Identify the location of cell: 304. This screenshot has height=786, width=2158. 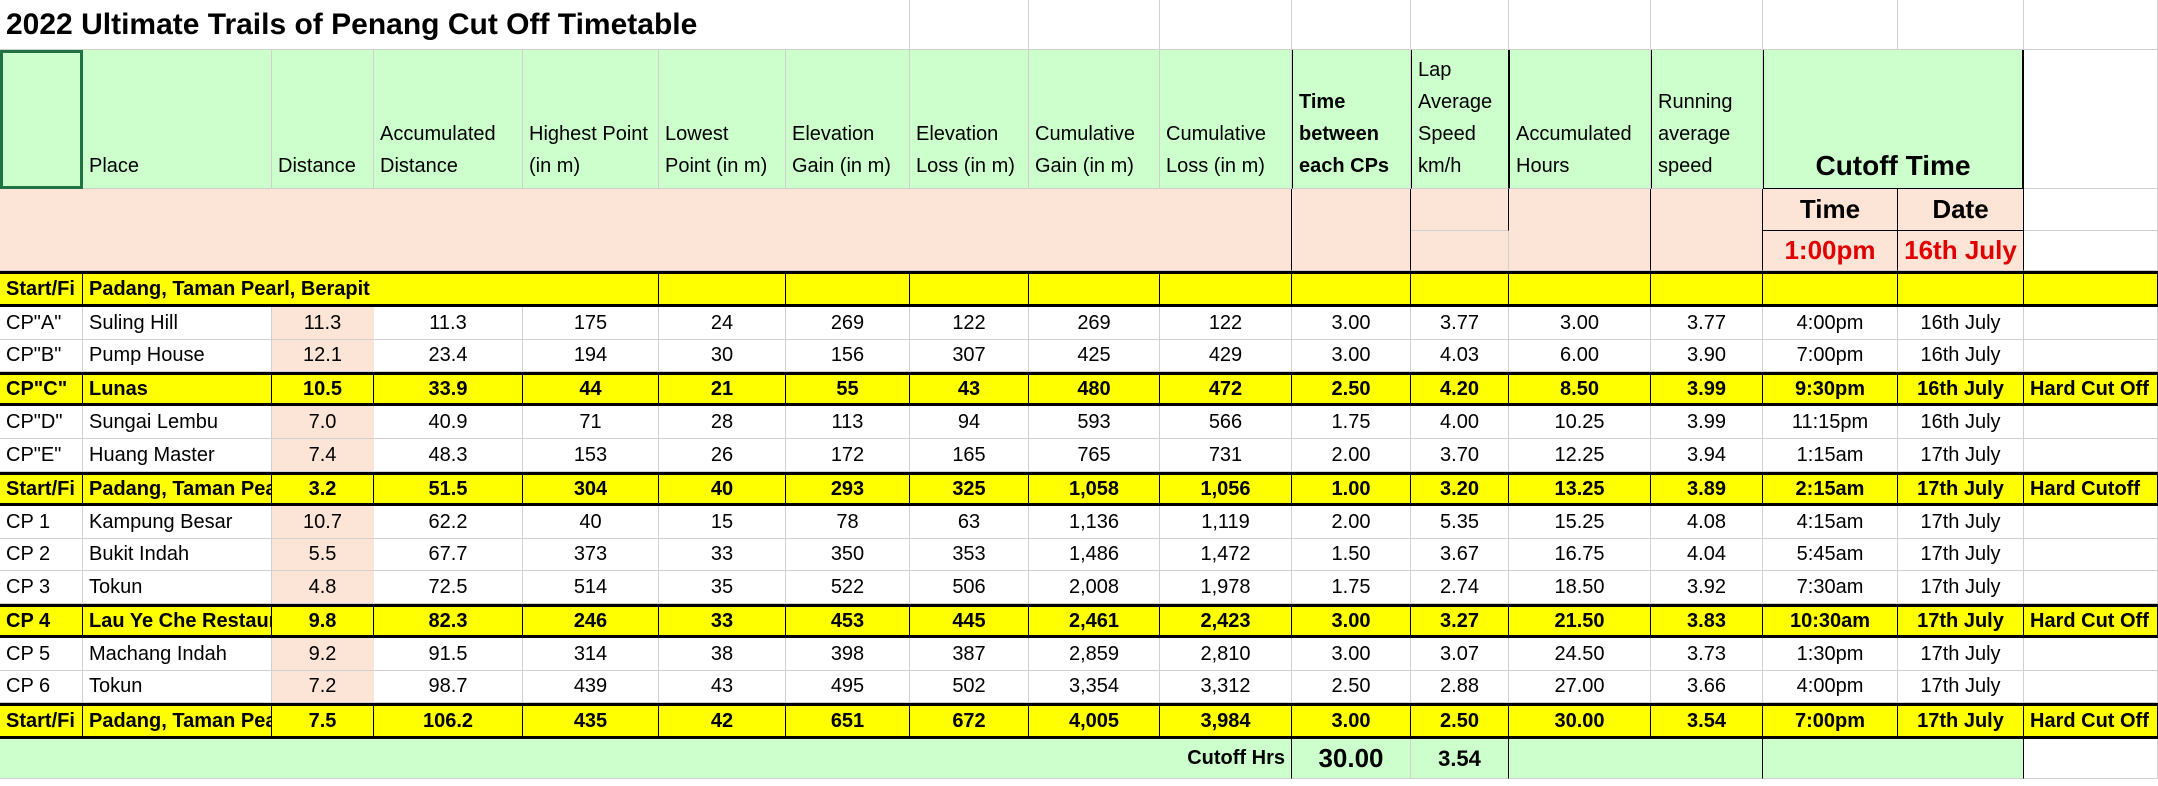
(591, 489).